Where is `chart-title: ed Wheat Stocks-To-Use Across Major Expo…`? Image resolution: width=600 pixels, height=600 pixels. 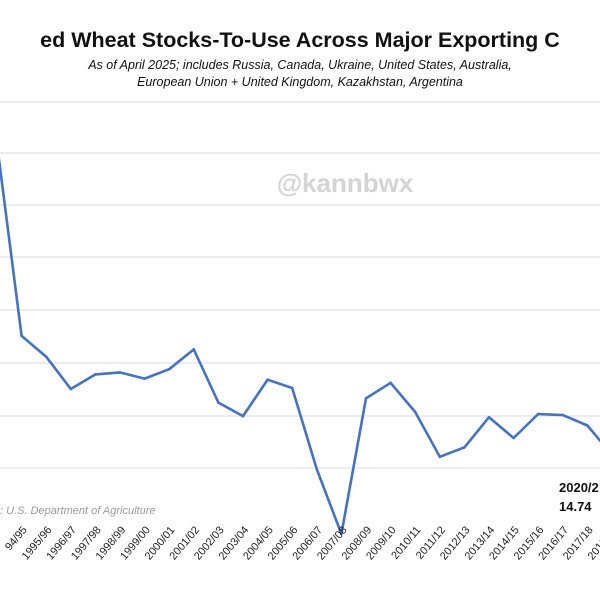 chart-title: ed Wheat Stocks-To-Use Across Major Expo… is located at coordinates (300, 40).